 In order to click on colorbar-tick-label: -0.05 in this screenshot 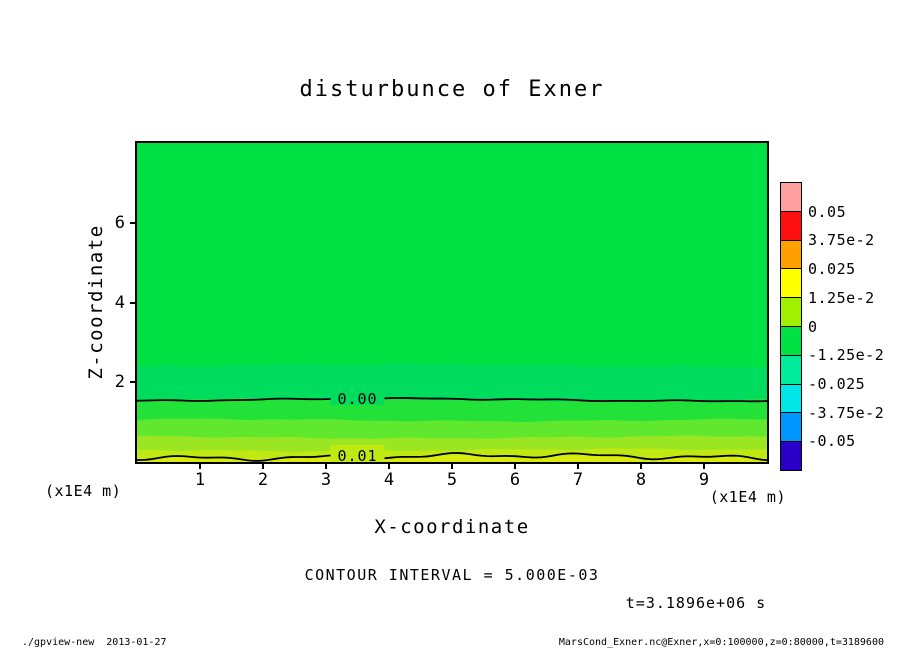, I will do `click(832, 441)`.